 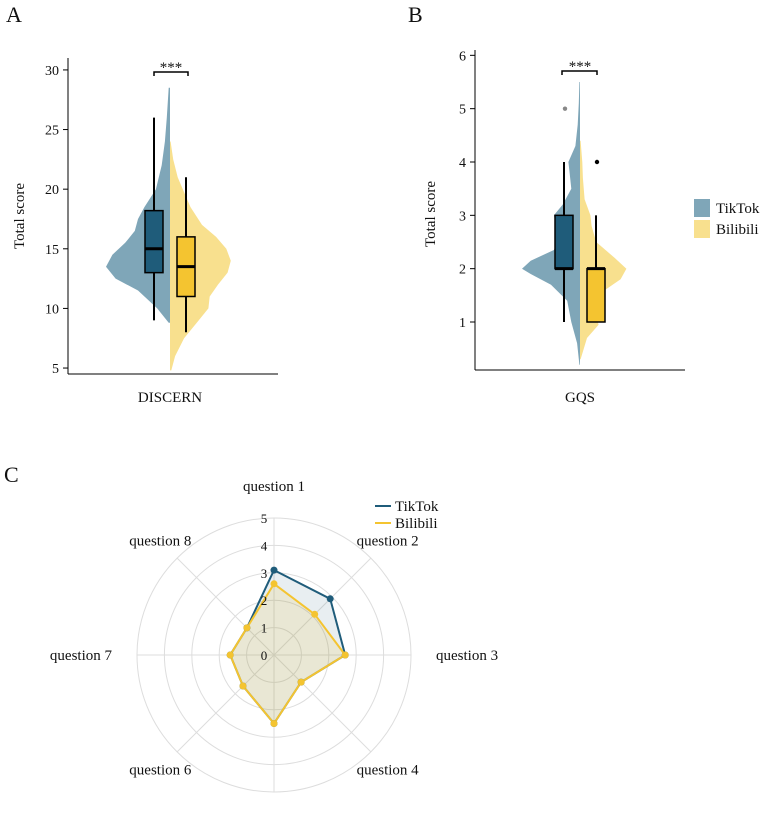 I want to click on y-tick-label: 6, so click(x=462, y=56).